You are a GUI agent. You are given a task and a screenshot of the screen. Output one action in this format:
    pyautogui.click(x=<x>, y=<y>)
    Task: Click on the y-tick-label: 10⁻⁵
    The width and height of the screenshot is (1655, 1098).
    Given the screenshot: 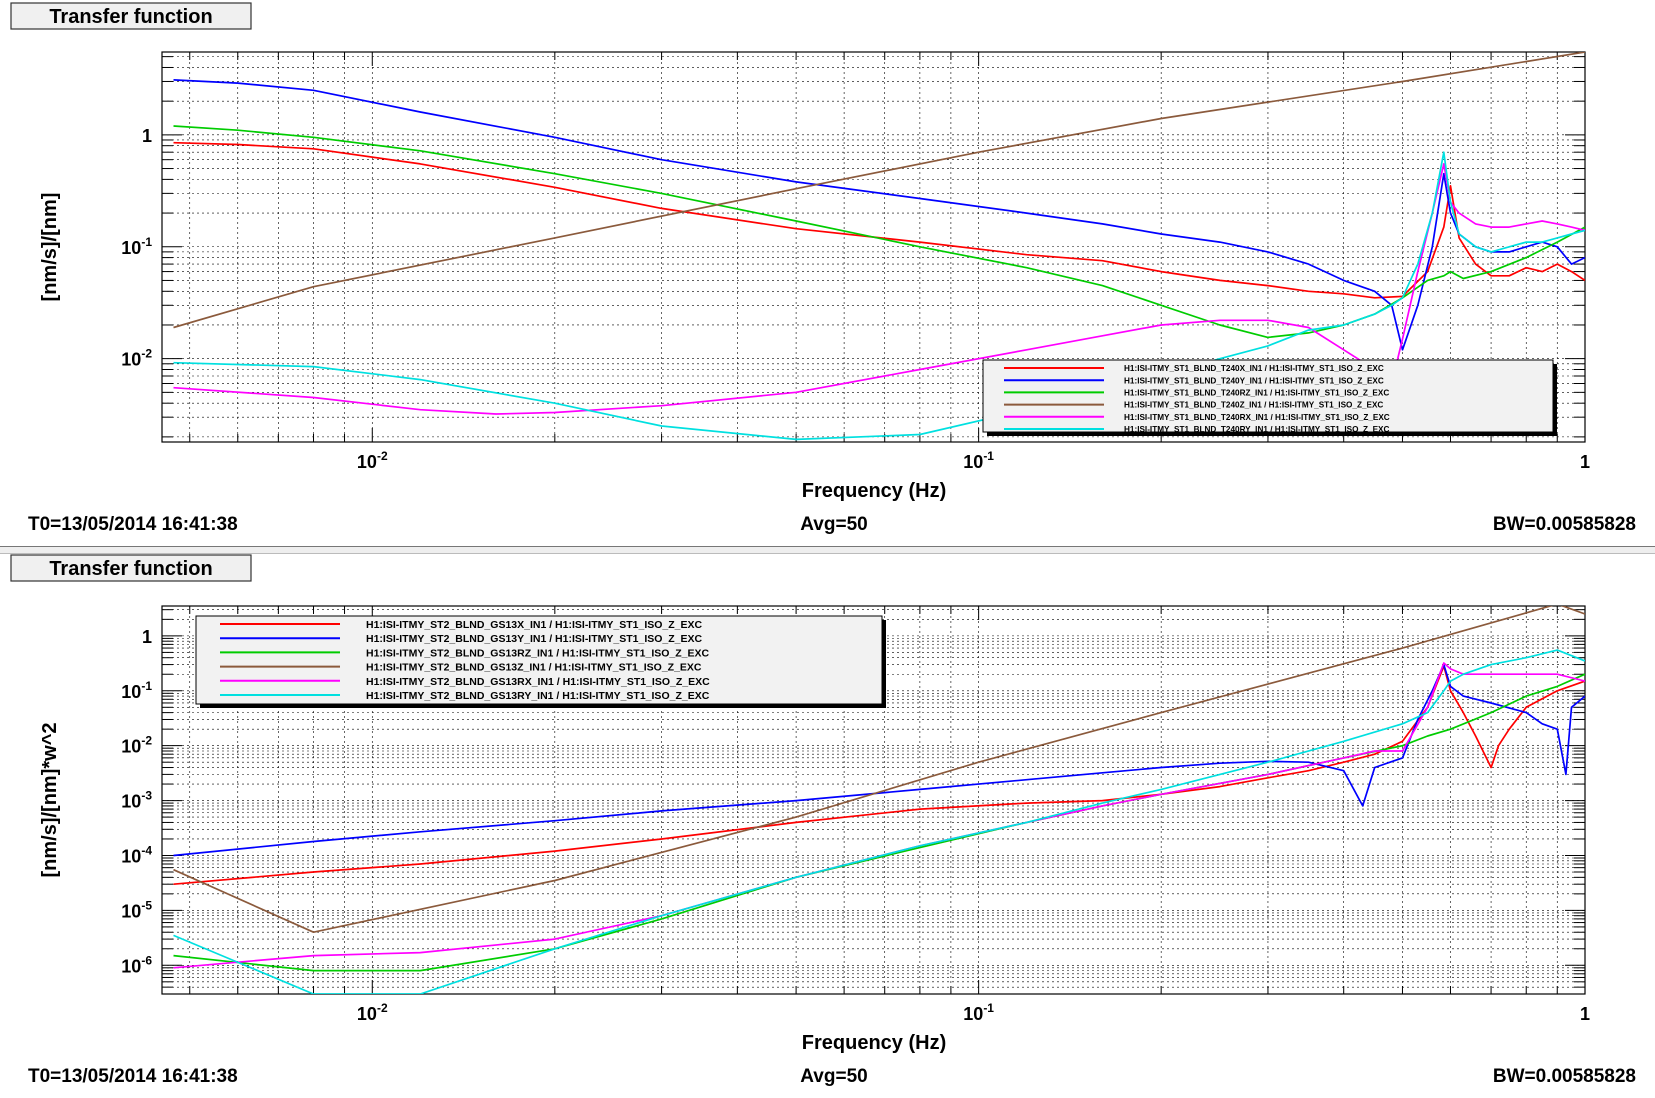 What is the action you would take?
    pyautogui.click(x=136, y=909)
    